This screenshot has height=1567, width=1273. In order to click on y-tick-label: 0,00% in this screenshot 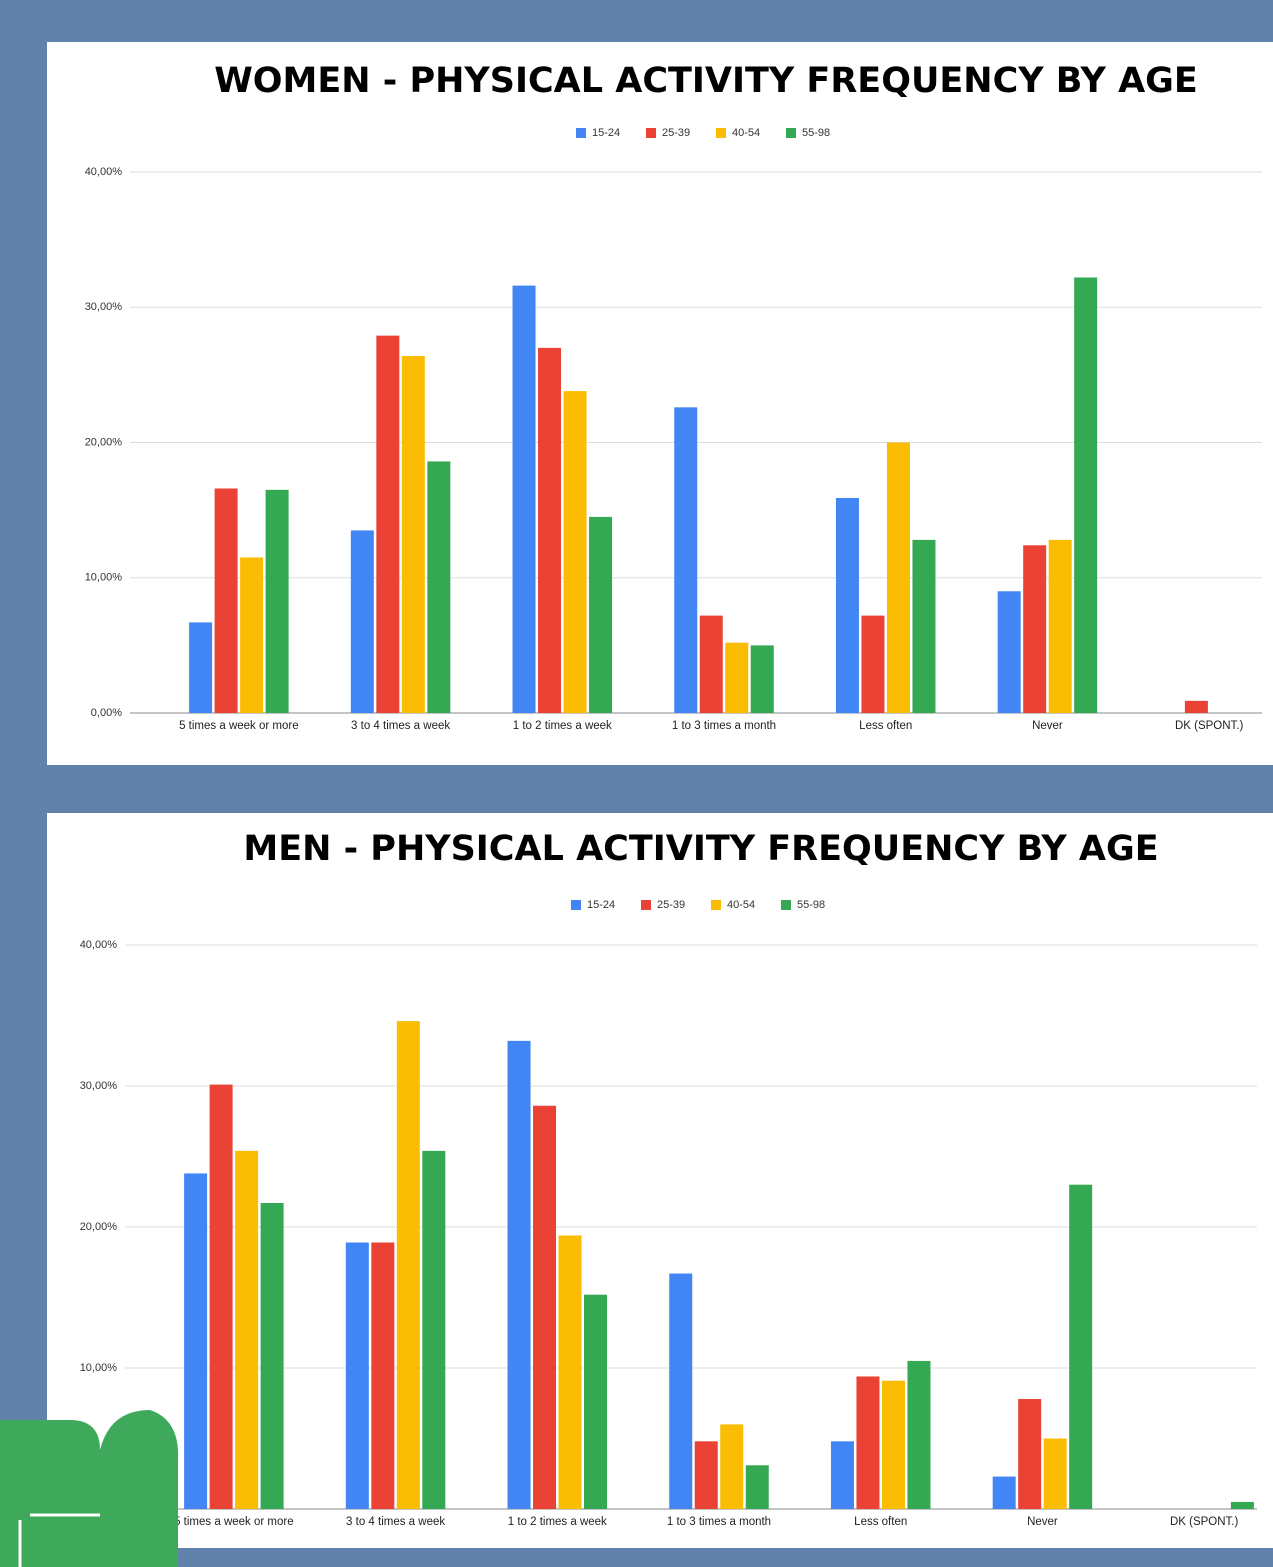, I will do `click(106, 713)`.